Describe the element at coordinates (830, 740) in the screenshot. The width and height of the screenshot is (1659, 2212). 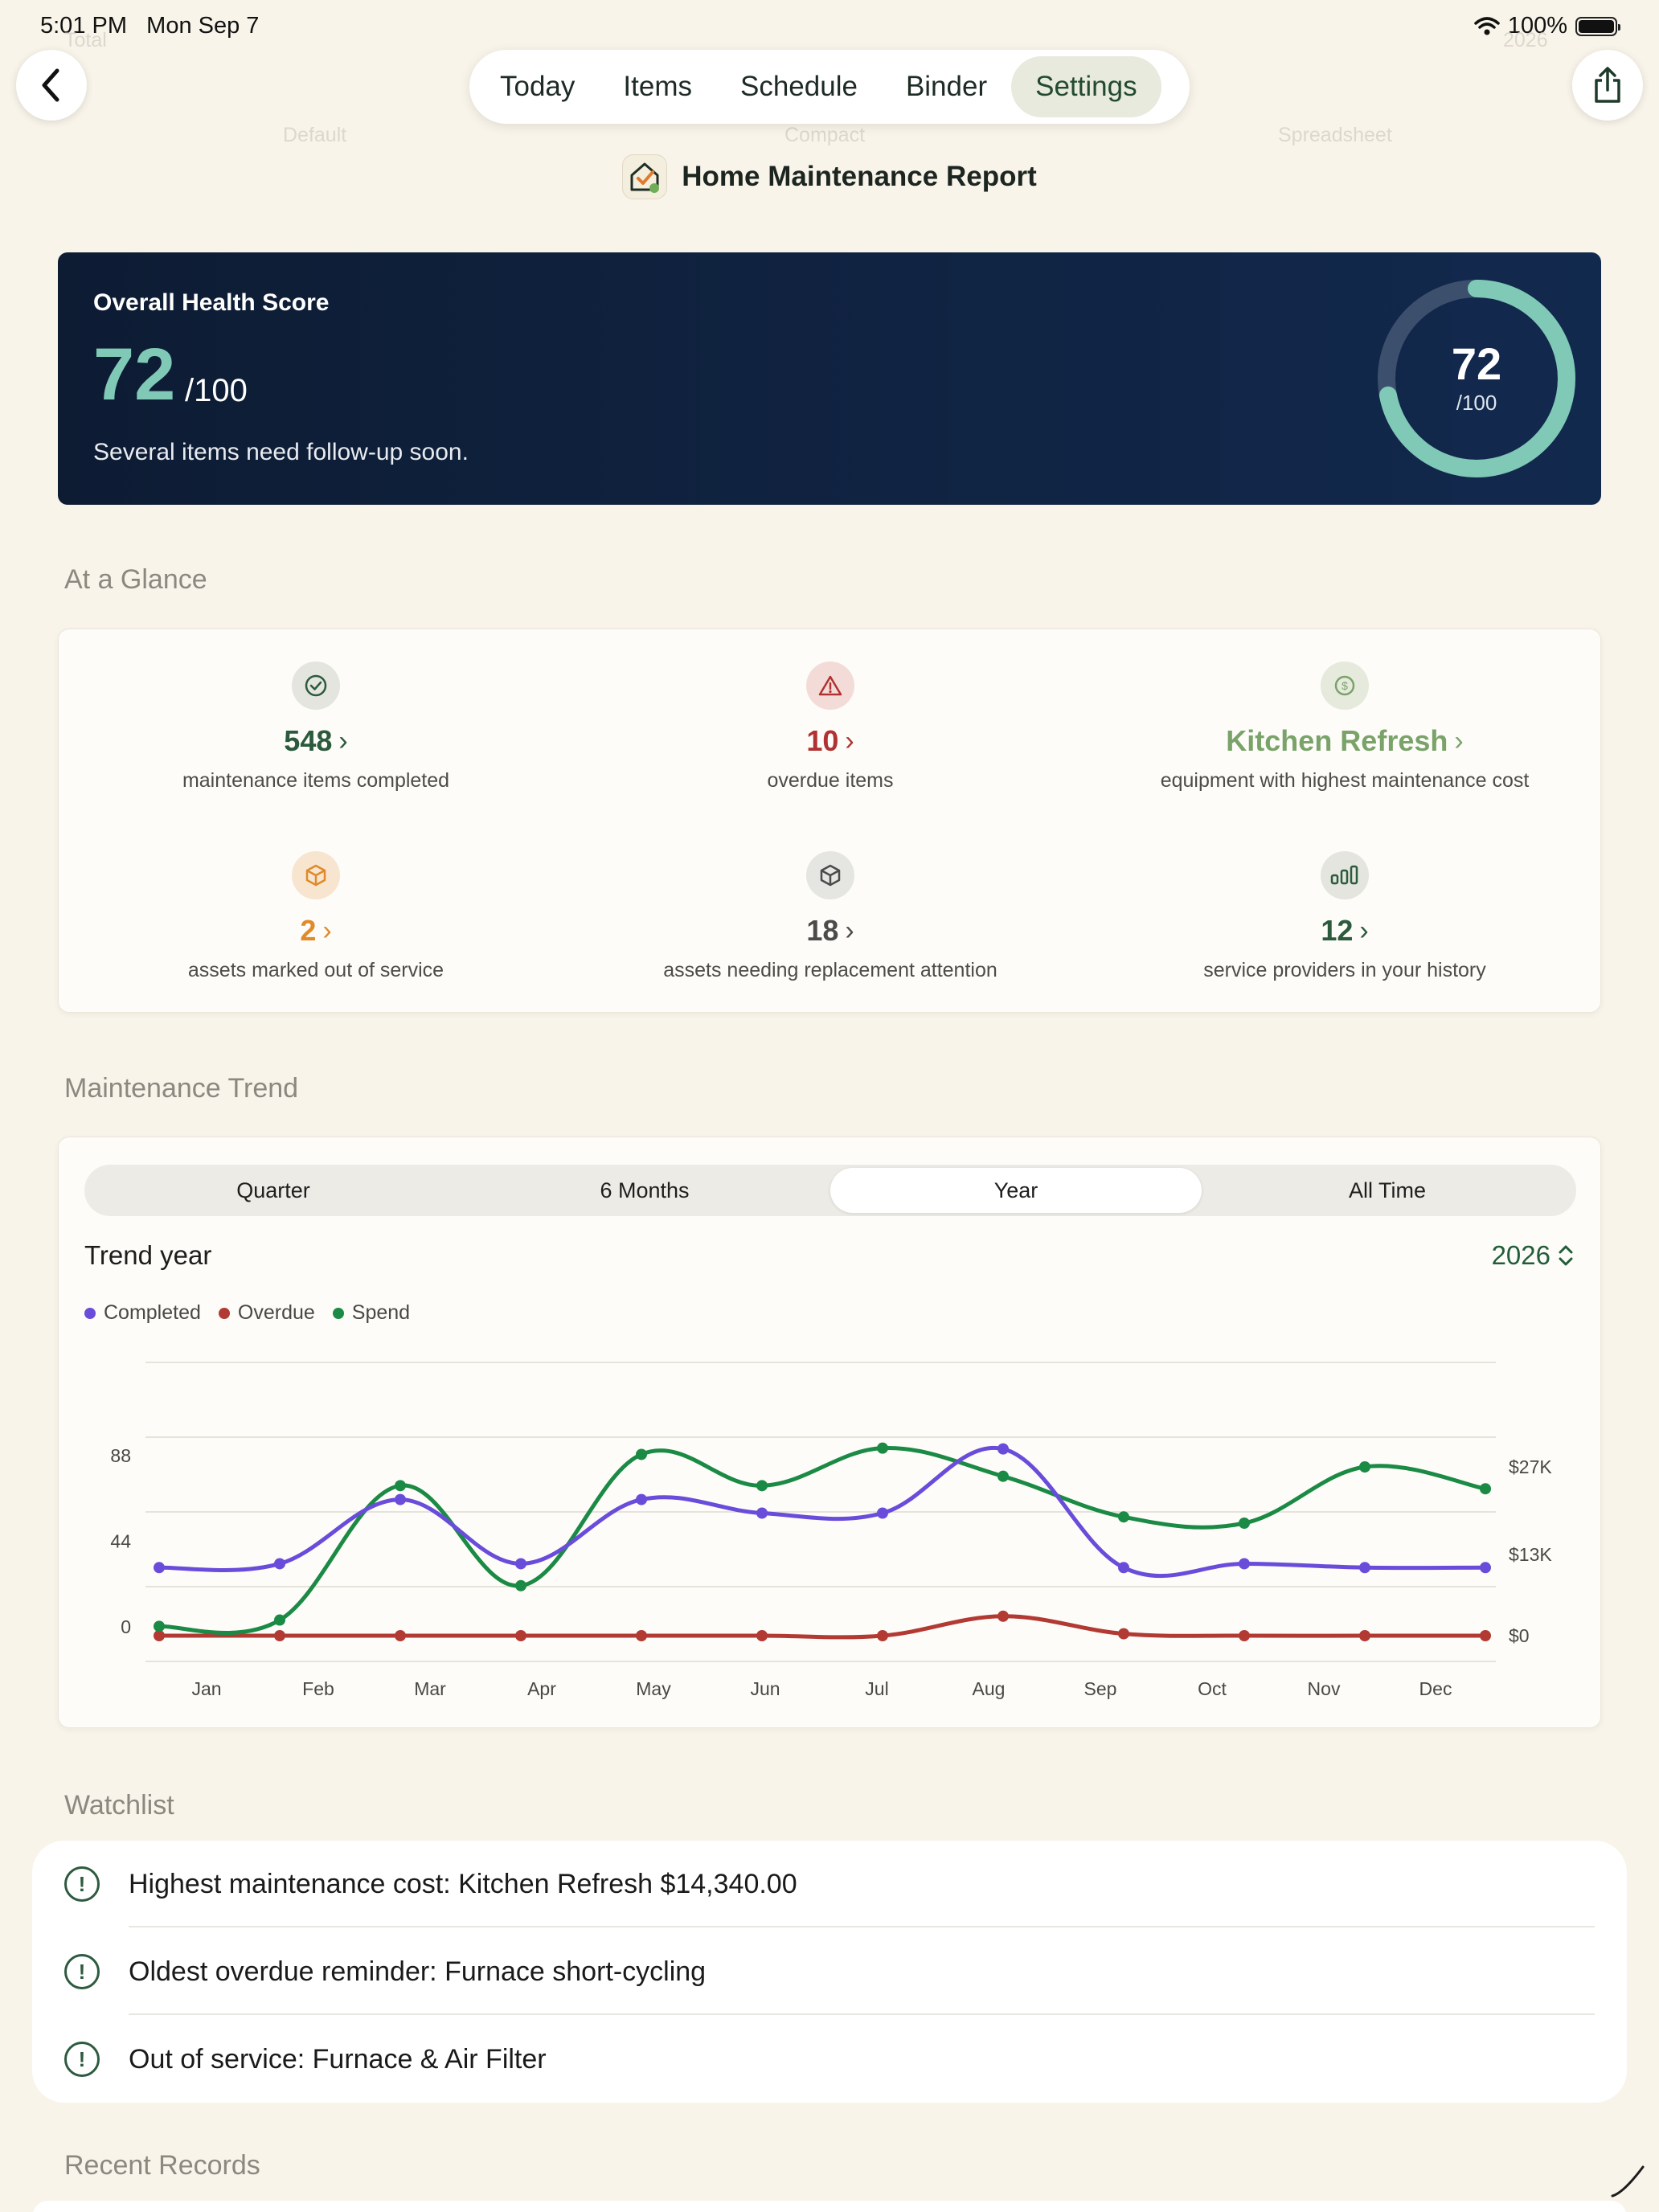
I see `glance-value: 10 ›` at that location.